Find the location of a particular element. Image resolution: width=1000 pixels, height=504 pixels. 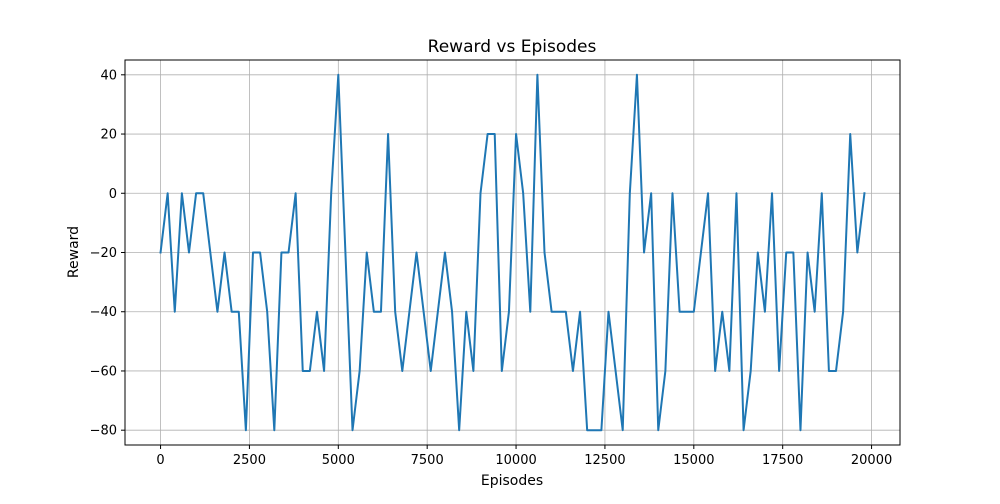

x-tick-label: 15000 is located at coordinates (693, 460).